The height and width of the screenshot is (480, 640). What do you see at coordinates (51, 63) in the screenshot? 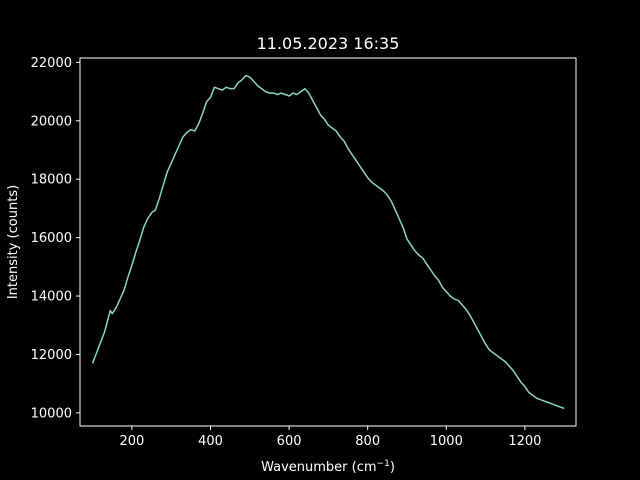
I see `y-tick-label: 22000` at bounding box center [51, 63].